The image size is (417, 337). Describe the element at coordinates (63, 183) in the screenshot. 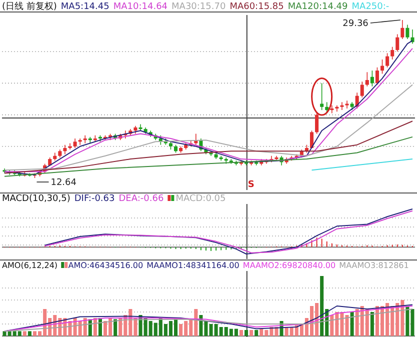

I see `annotation: 12.64` at that location.